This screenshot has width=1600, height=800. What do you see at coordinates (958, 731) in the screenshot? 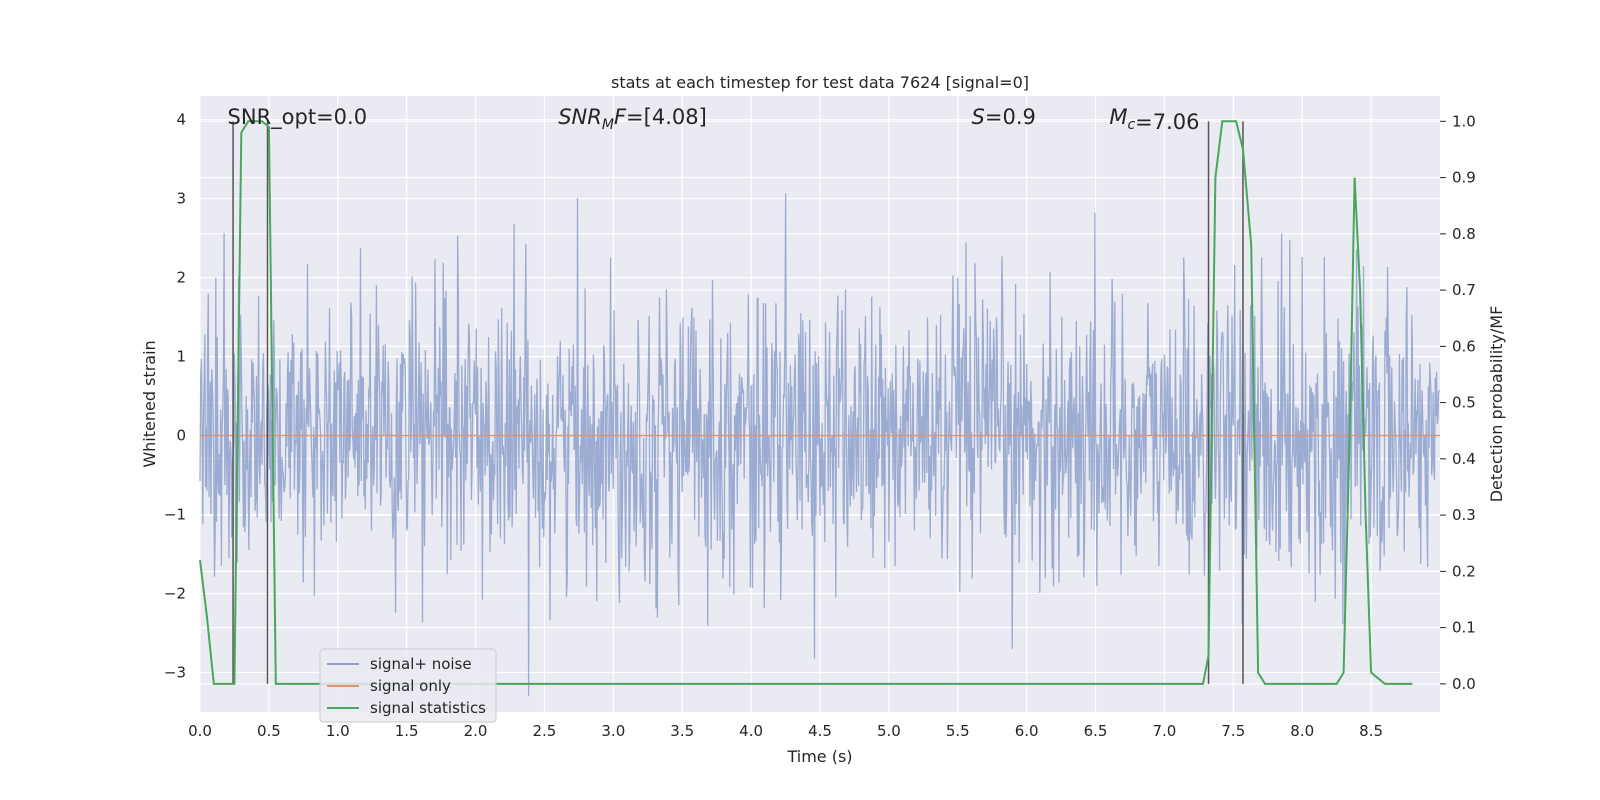
I see `x-tick-label: 5.5` at bounding box center [958, 731].